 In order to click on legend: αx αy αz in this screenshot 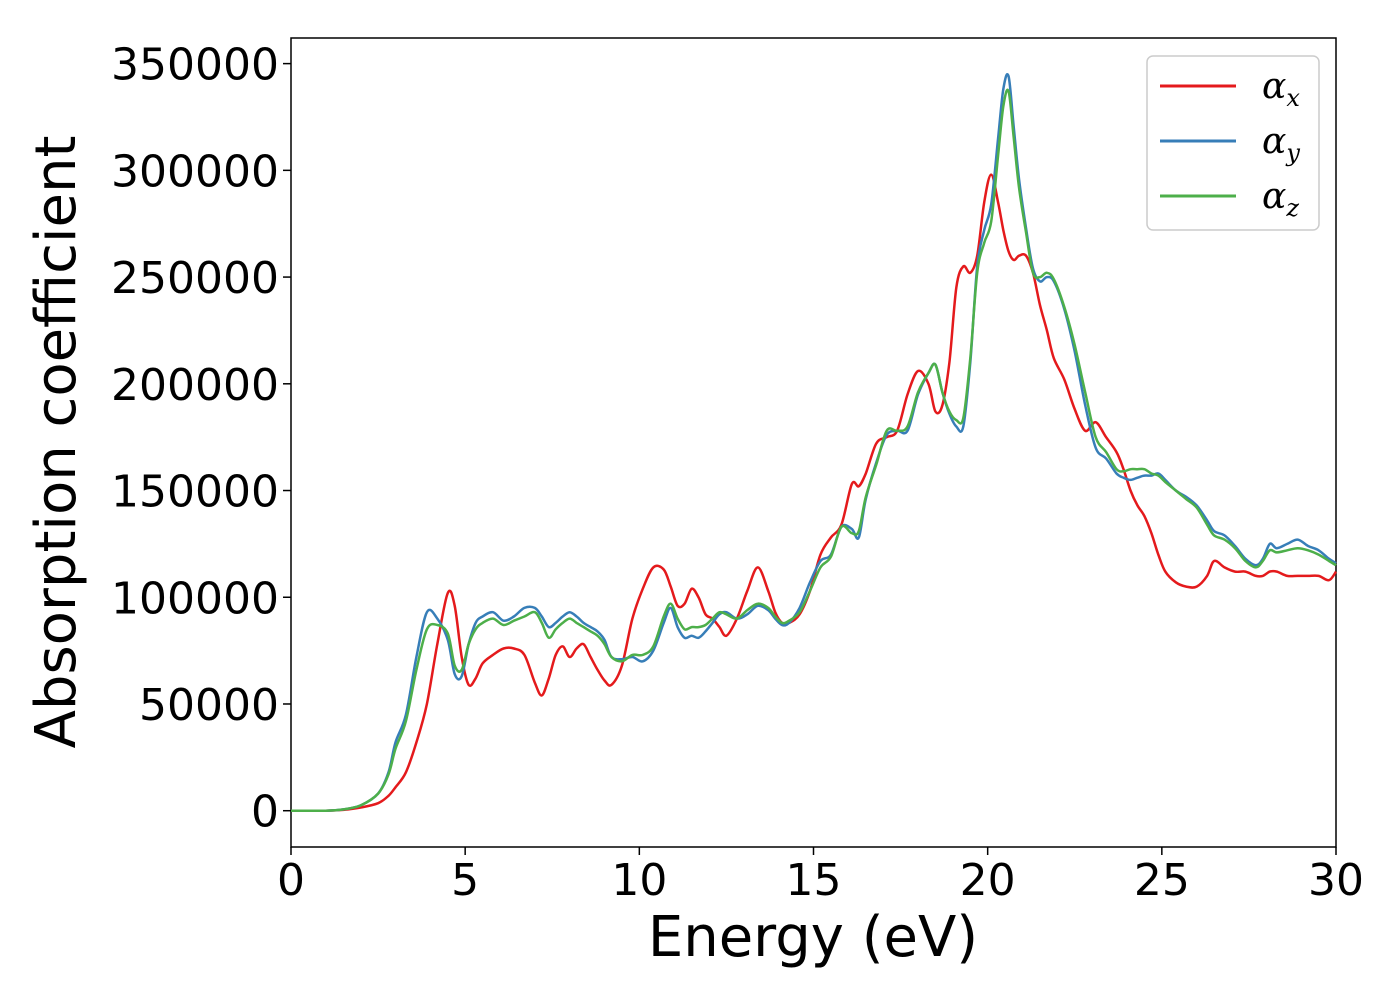, I will do `click(1233, 143)`.